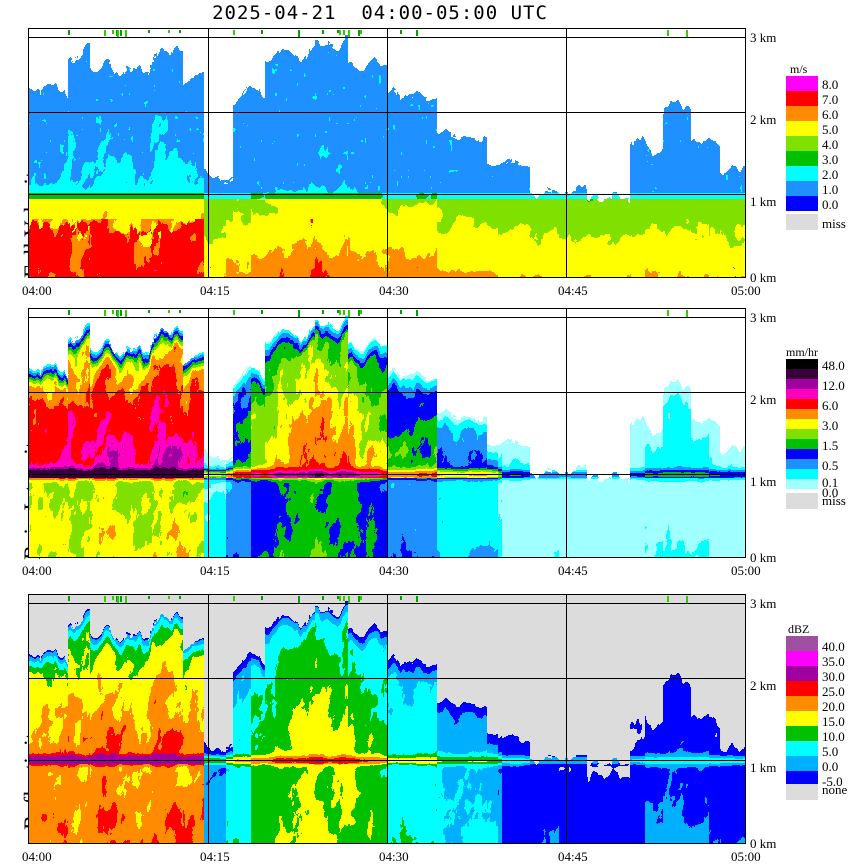 Image resolution: width=850 pixels, height=868 pixels. I want to click on colorbar-missing-label-rain-intensity: miss, so click(834, 500).